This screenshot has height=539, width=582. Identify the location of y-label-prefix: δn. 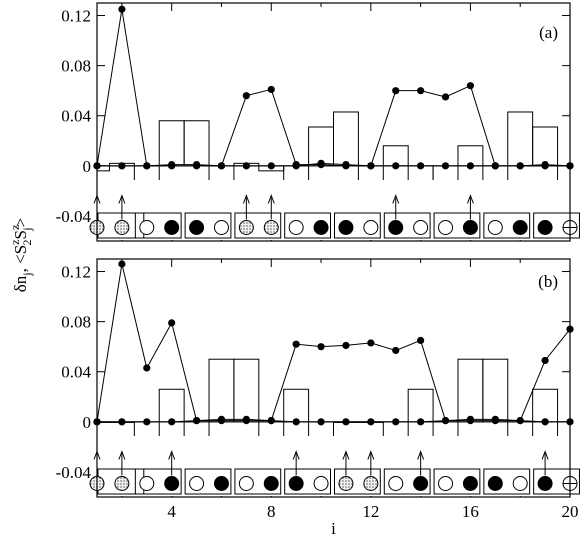
(20, 283).